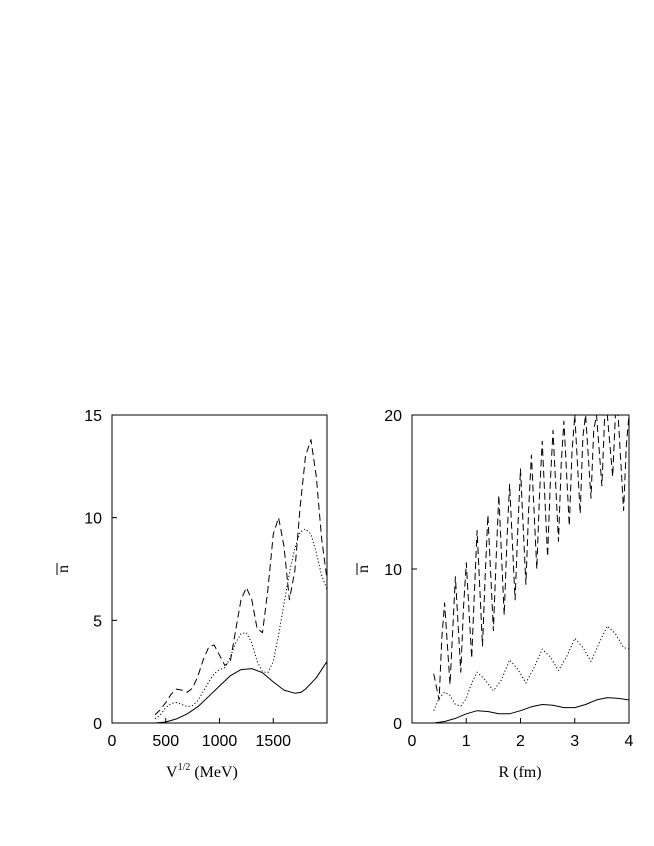 The width and height of the screenshot is (654, 846). What do you see at coordinates (466, 741) in the screenshot?
I see `x-tick-label: 1` at bounding box center [466, 741].